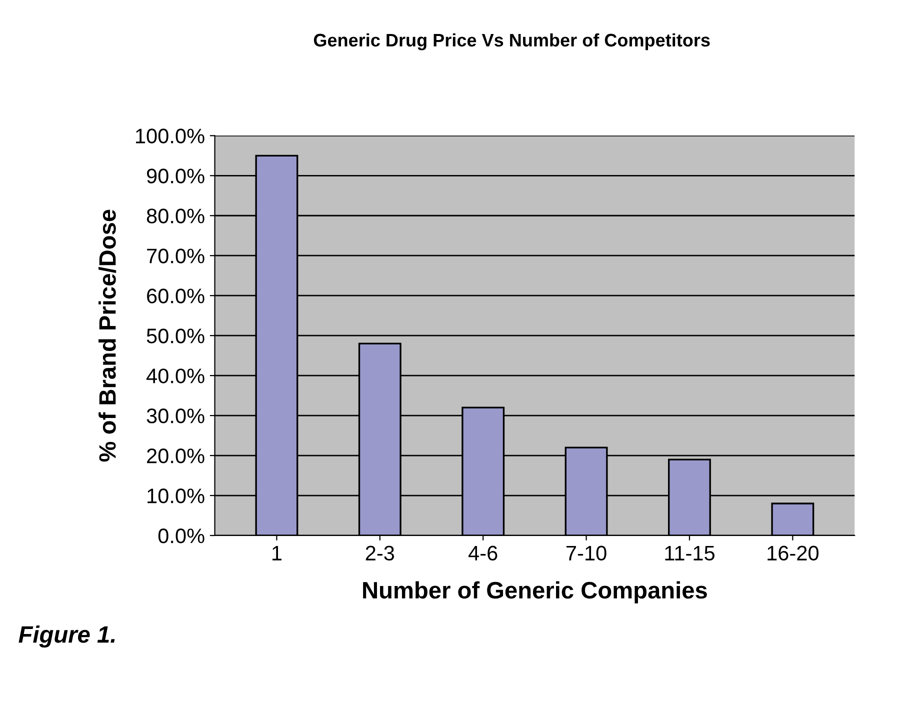 Image resolution: width=914 pixels, height=714 pixels. I want to click on y-tick-label: 60.0%, so click(175, 296).